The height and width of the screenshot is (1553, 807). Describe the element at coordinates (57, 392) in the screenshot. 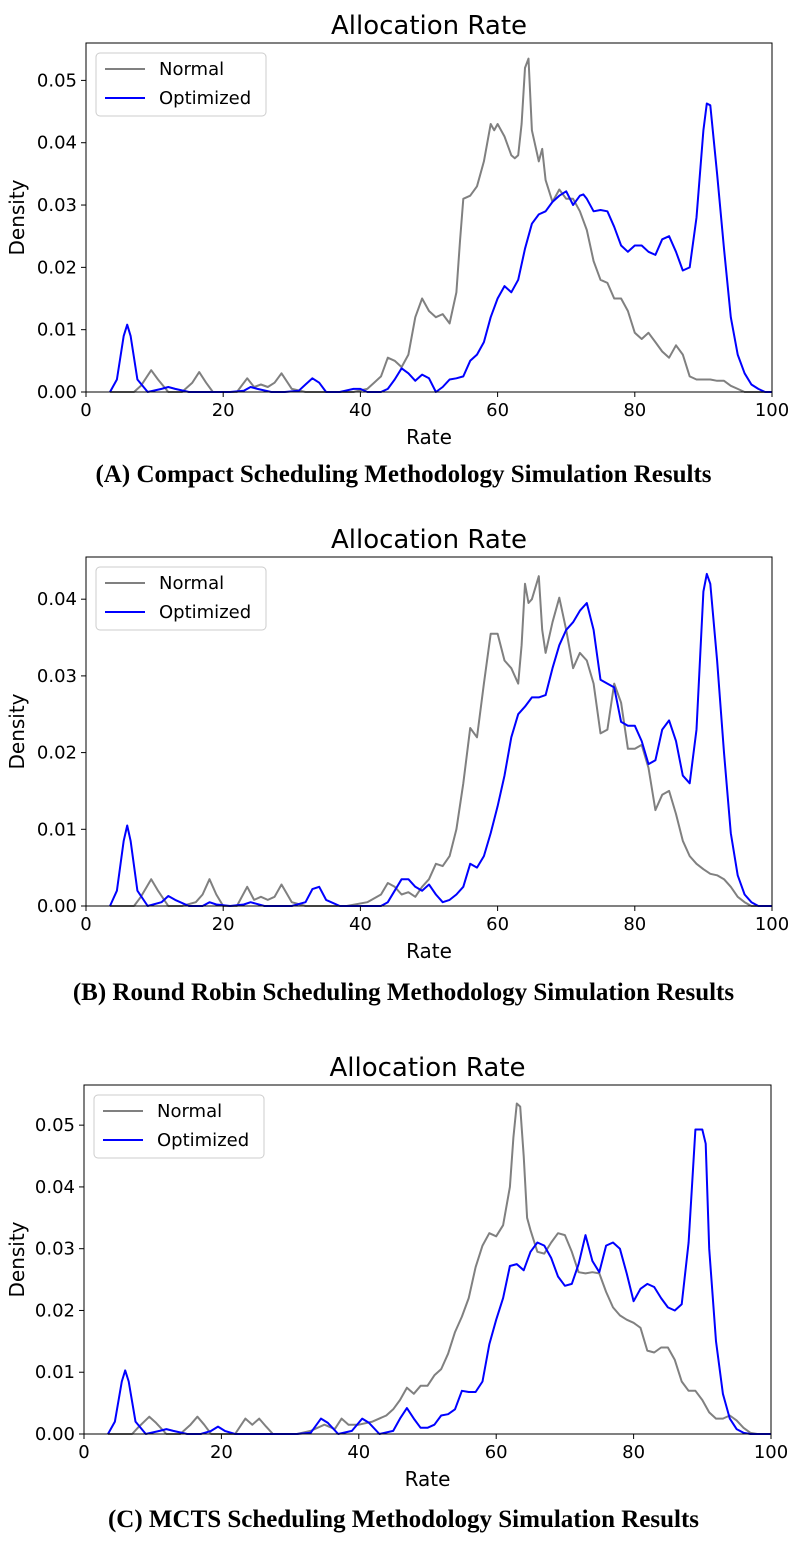

I see `chart-a-y-tick-label: 0.00` at that location.